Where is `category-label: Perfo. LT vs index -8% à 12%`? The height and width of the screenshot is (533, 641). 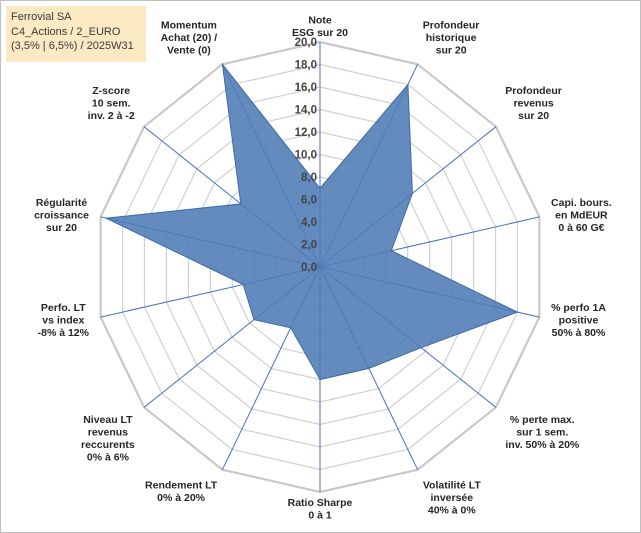
category-label: Perfo. LT vs index -8% à 12% is located at coordinates (64, 320).